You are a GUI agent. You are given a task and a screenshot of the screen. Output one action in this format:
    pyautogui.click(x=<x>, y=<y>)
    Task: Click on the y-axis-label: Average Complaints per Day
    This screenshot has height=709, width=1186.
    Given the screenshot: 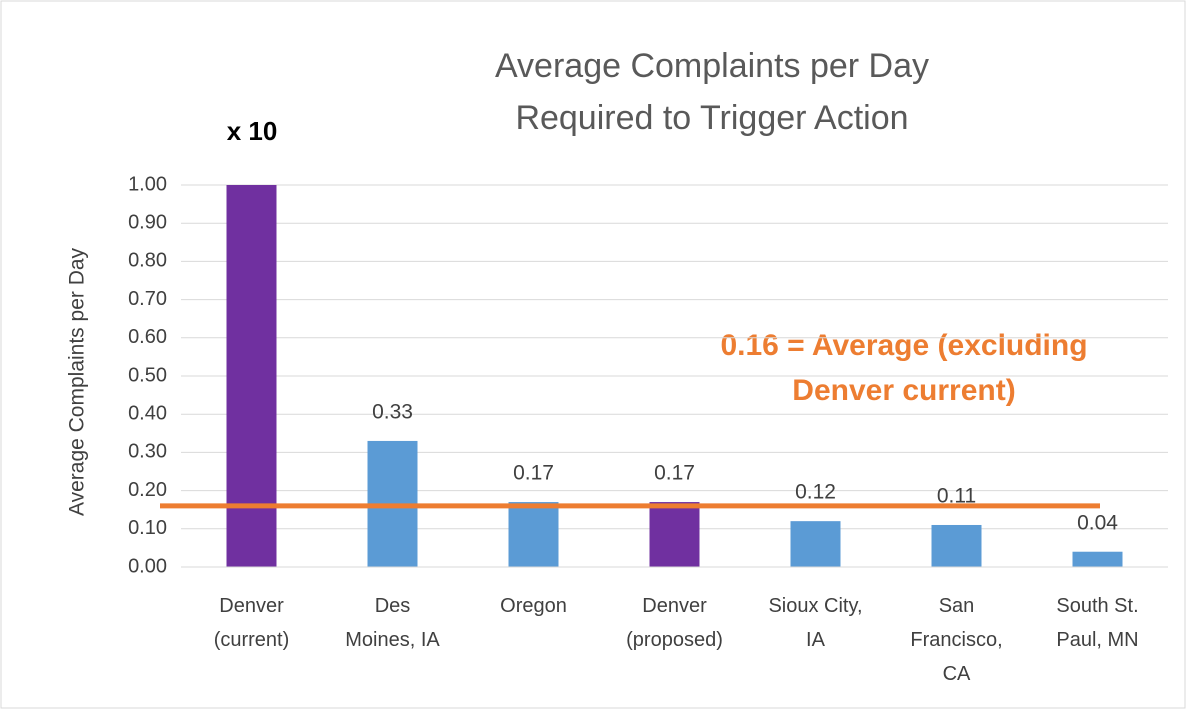 What is the action you would take?
    pyautogui.click(x=77, y=381)
    